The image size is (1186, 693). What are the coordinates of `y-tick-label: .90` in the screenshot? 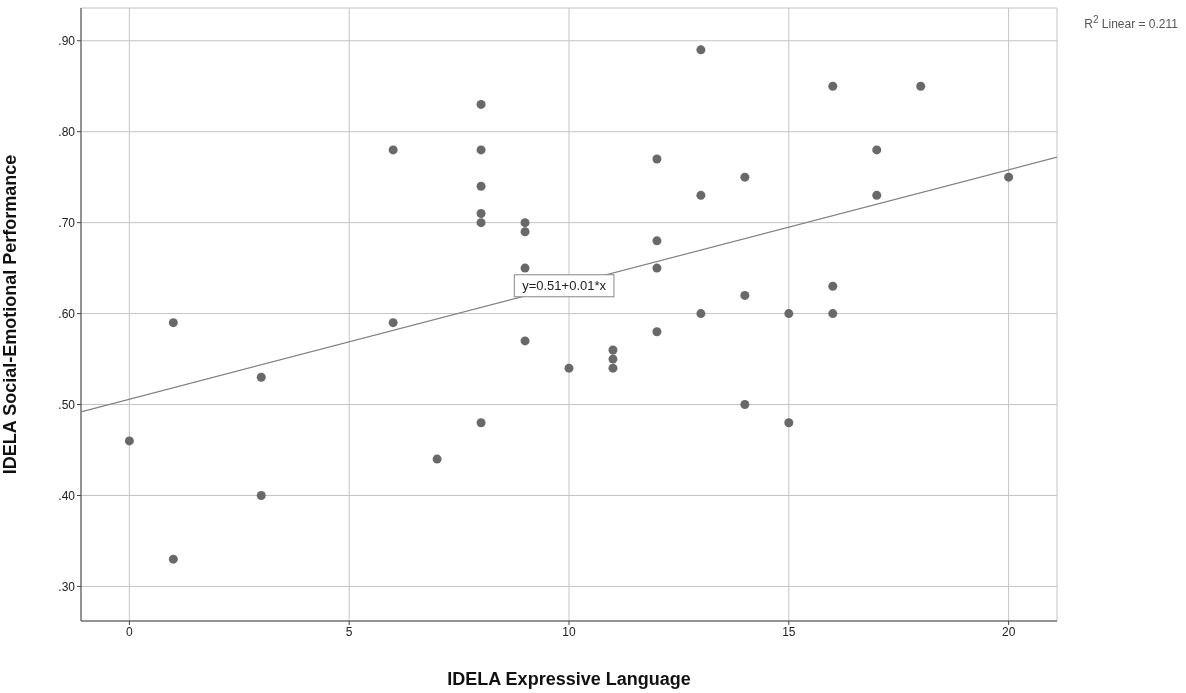 It's located at (67, 41).